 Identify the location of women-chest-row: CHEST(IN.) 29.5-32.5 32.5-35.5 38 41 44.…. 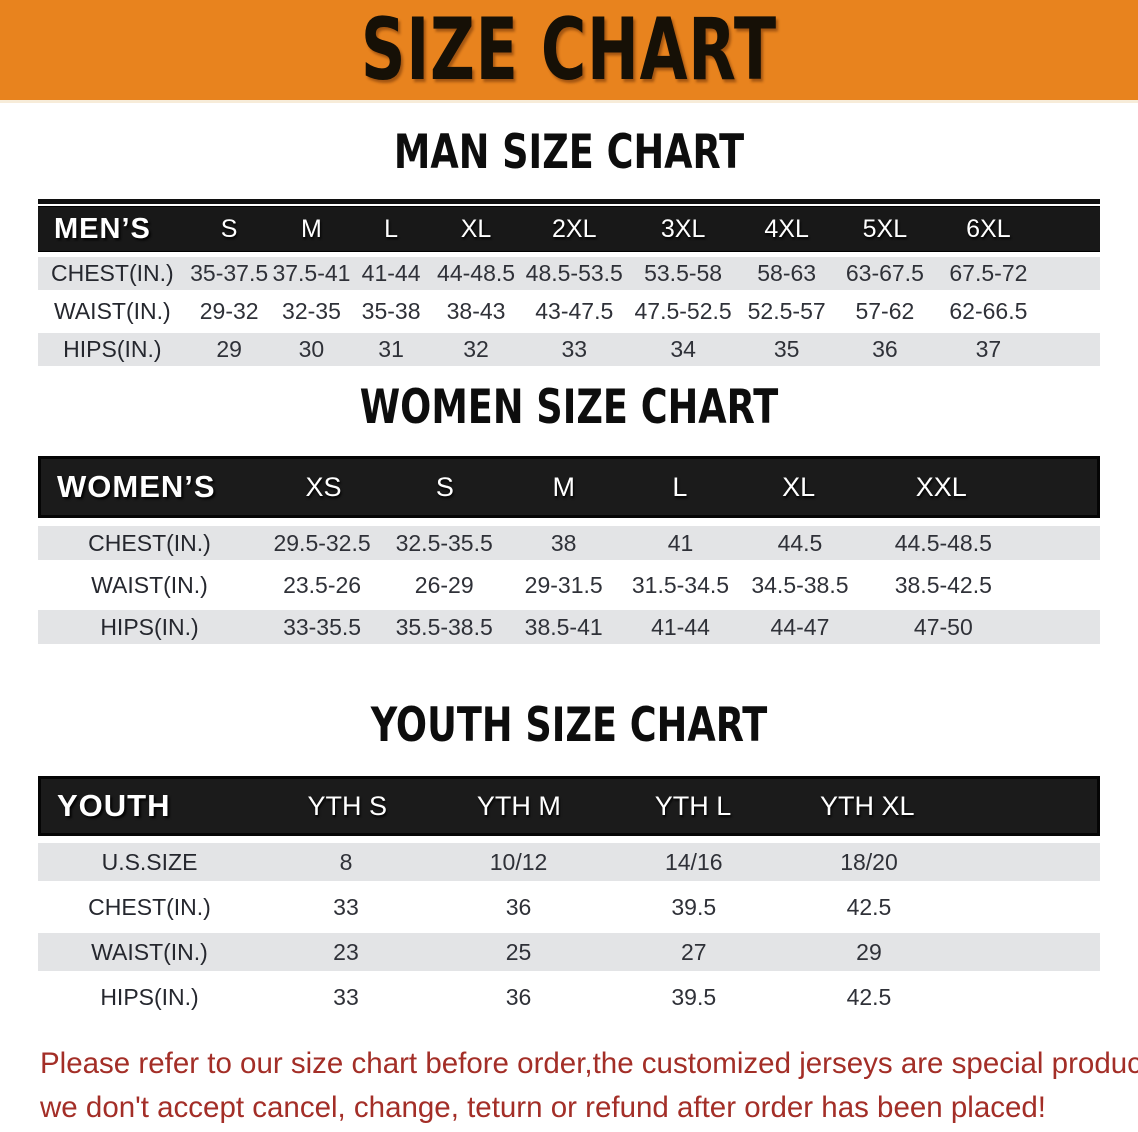
(569, 543).